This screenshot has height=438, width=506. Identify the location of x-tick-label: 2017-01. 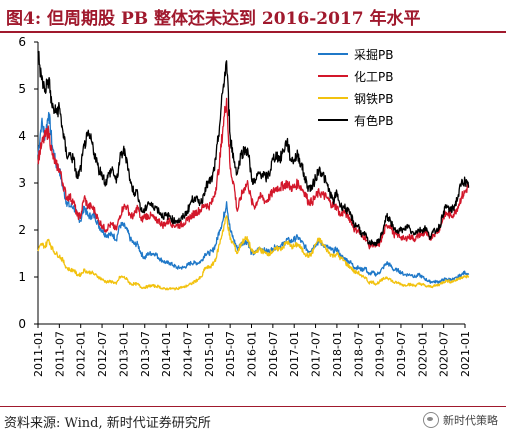
(294, 354).